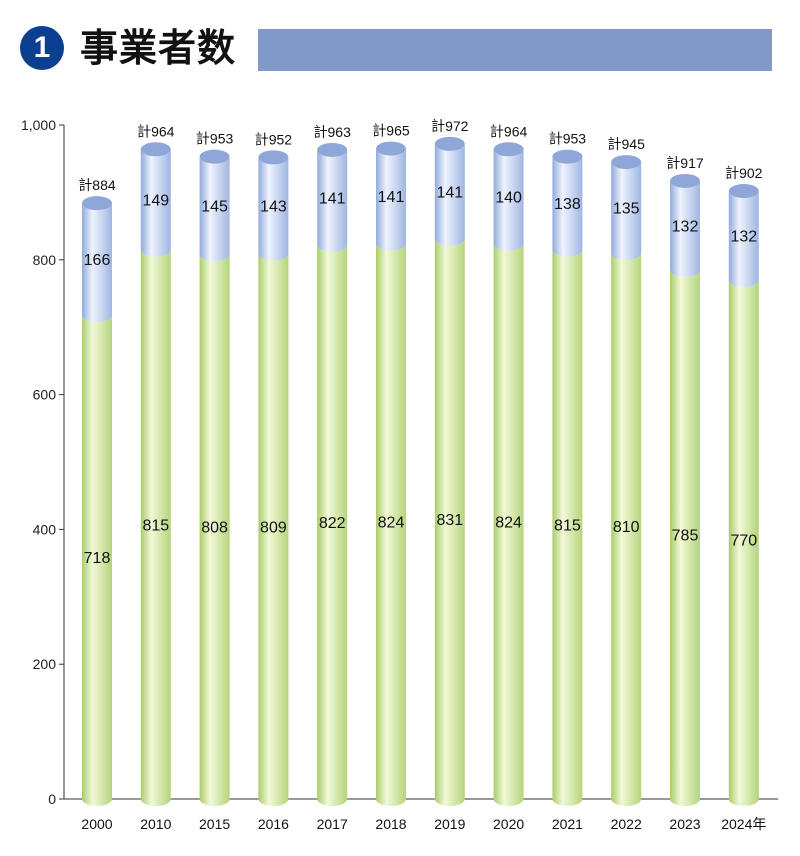 This screenshot has height=856, width=800. What do you see at coordinates (744, 173) in the screenshot?
I see `total-label: 計902` at bounding box center [744, 173].